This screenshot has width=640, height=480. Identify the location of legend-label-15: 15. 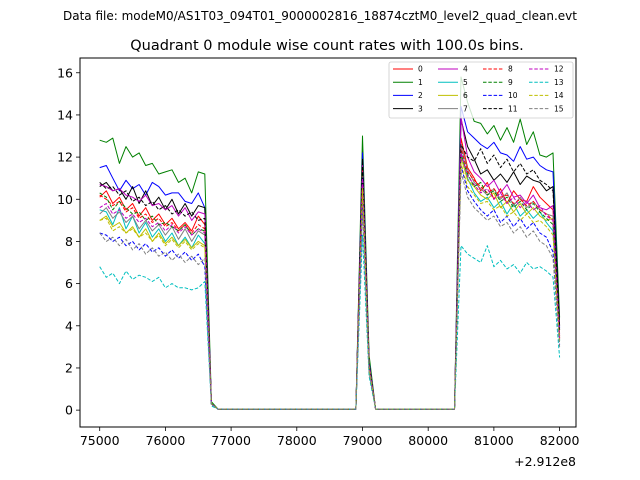
(559, 108).